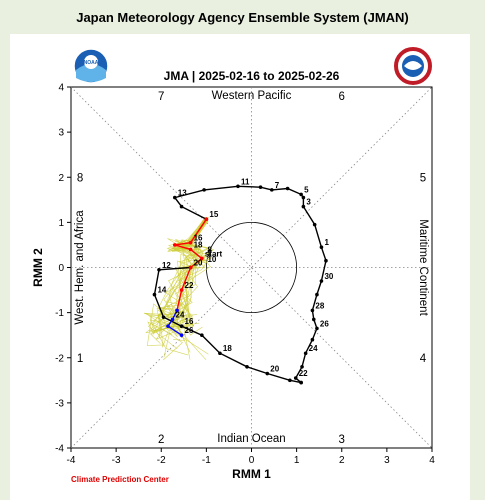 The image size is (485, 500). Describe the element at coordinates (213, 214) in the screenshot. I see `observed-day-label: 15` at that location.